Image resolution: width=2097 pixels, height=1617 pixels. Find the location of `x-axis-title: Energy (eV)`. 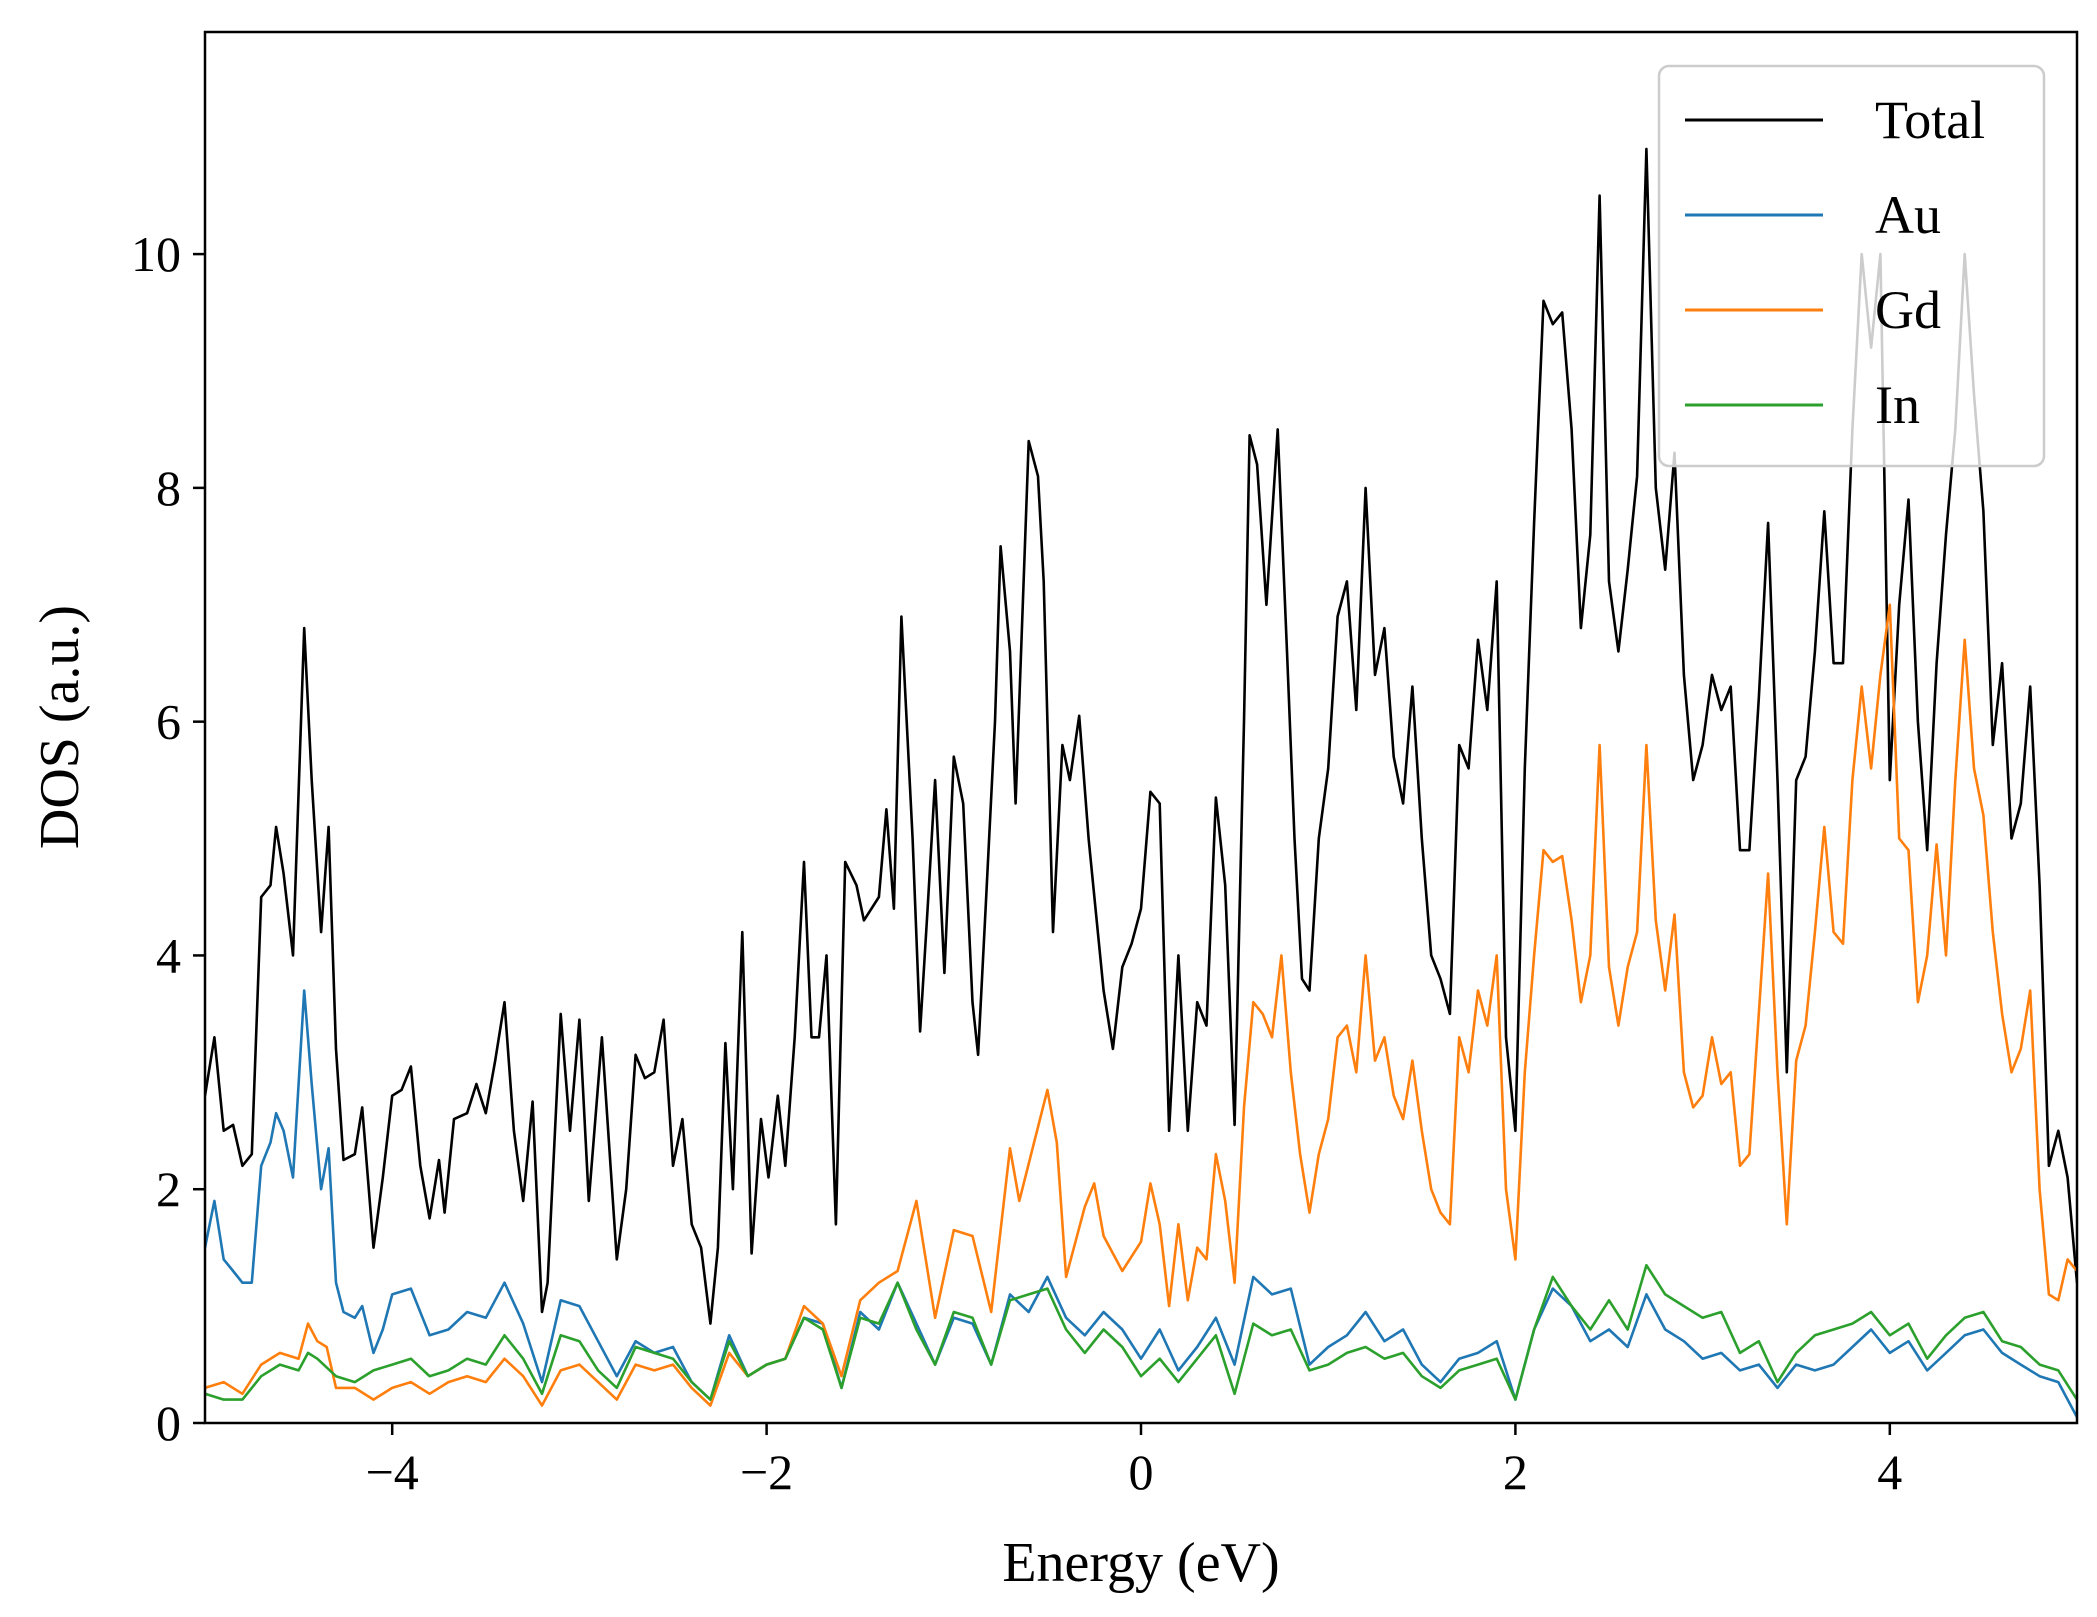

x-axis-title: Energy (eV) is located at coordinates (1140, 1563).